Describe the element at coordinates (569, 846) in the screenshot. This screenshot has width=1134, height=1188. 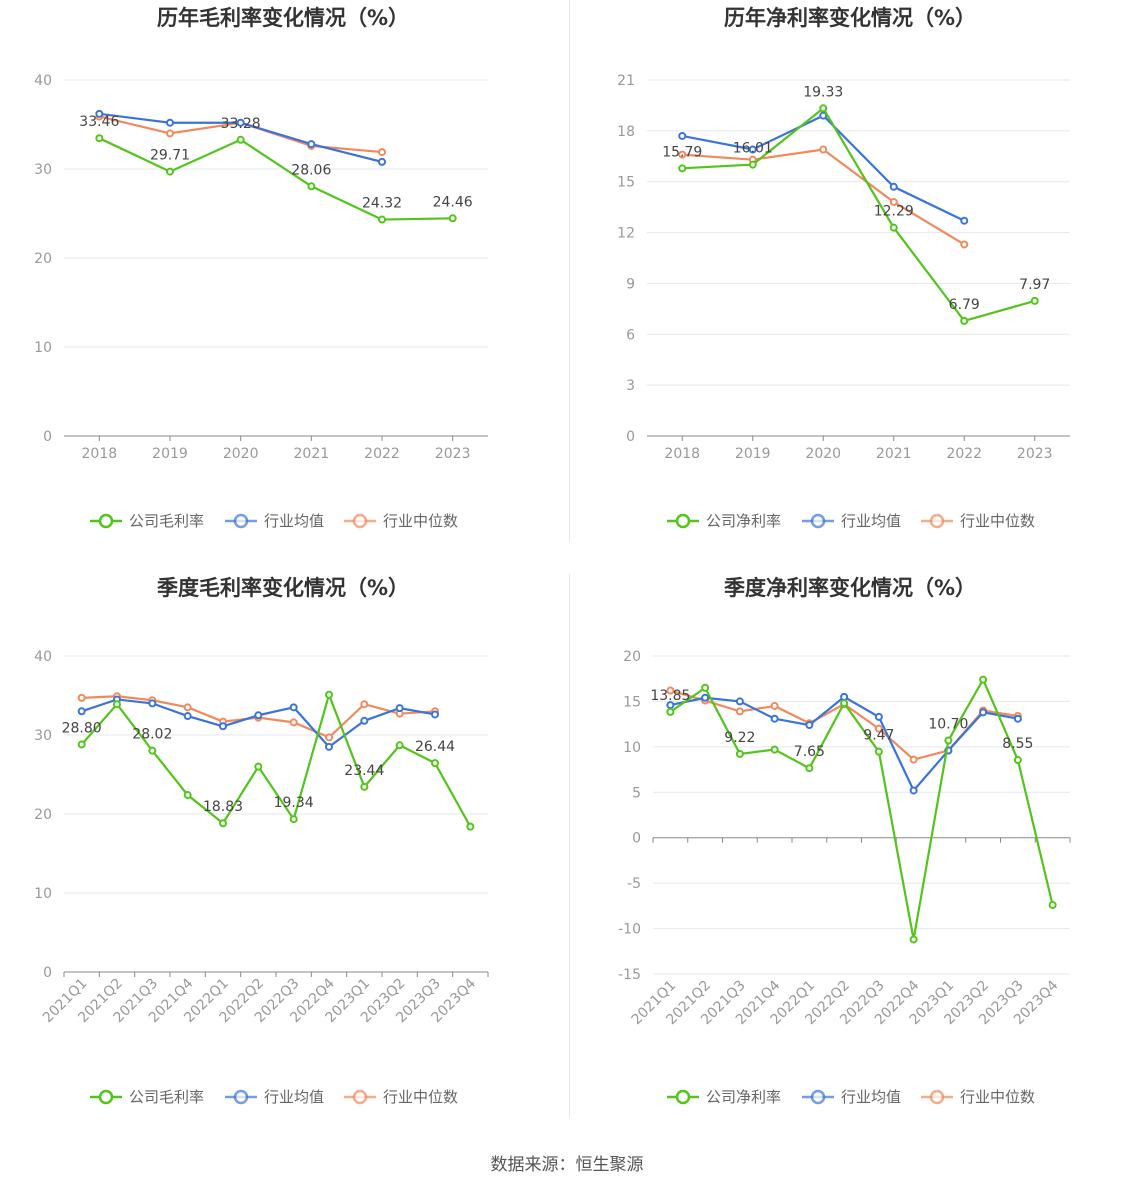
I see `divider-bottom` at that location.